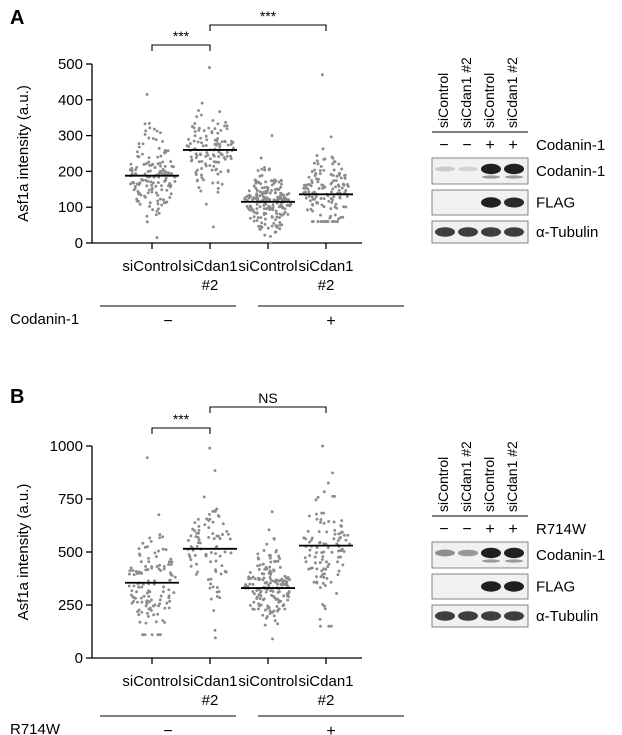  Describe the element at coordinates (181, 47) in the screenshot. I see `bracket-line` at that location.